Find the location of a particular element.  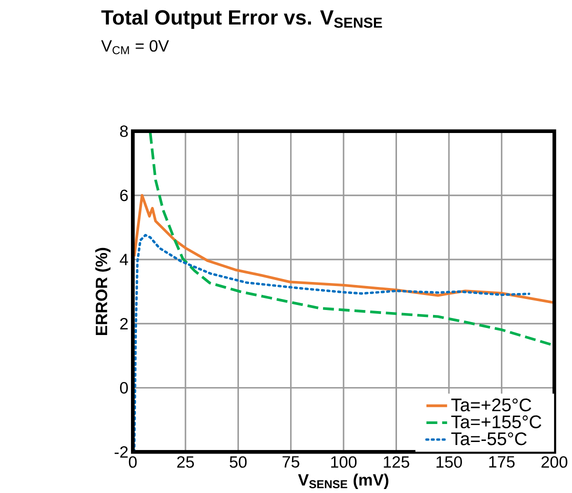

x-tick-label: 175 is located at coordinates (502, 462).